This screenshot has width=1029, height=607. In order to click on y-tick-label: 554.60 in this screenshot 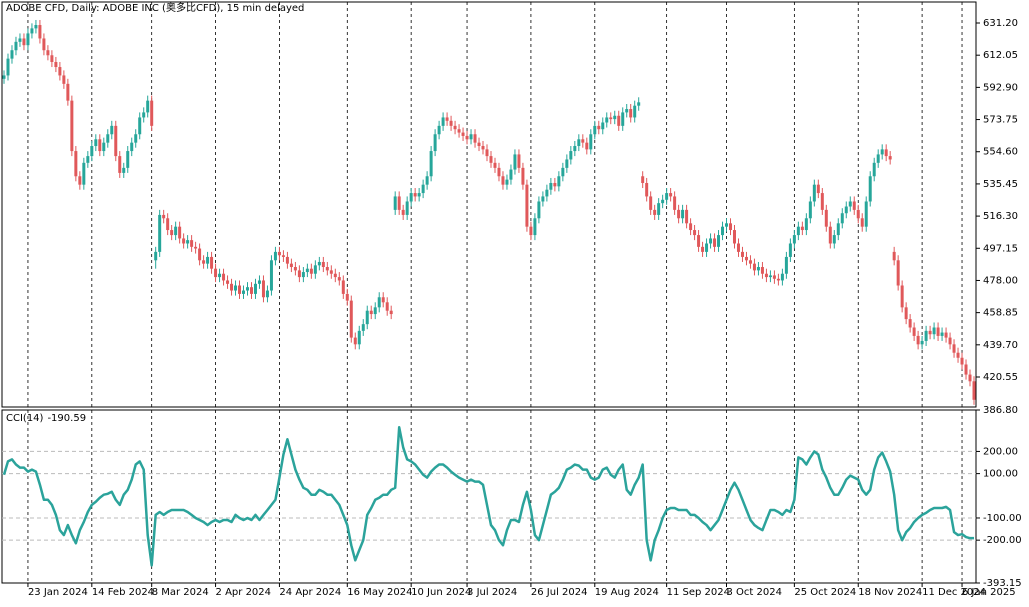, I will do `click(1000, 152)`.